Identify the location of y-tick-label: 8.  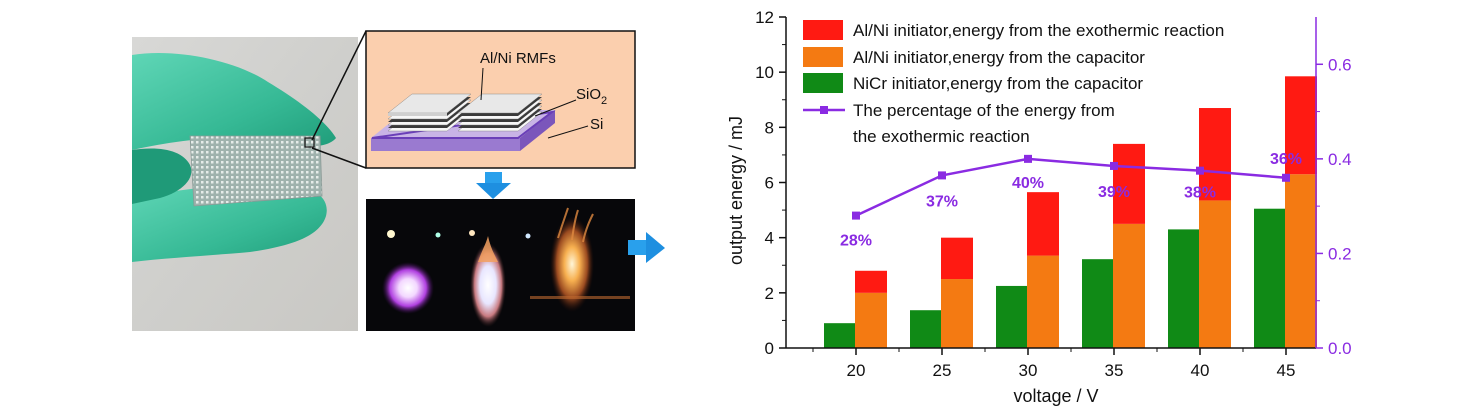
(769, 127).